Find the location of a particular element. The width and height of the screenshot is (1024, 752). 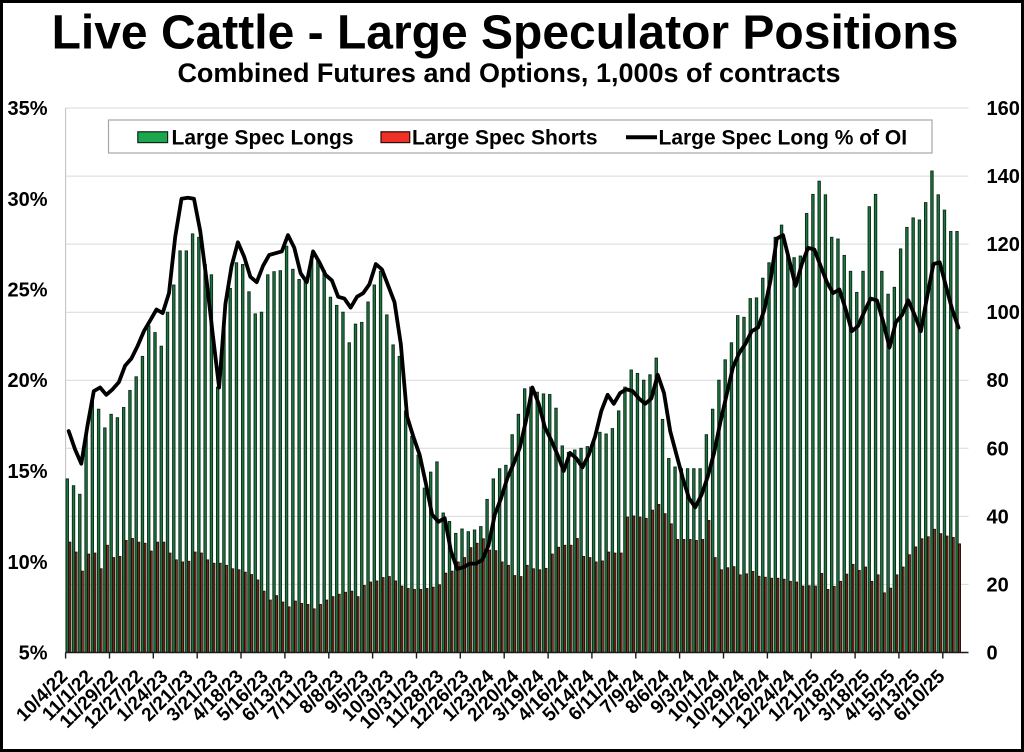

svg-text: 25% is located at coordinates (27, 291).